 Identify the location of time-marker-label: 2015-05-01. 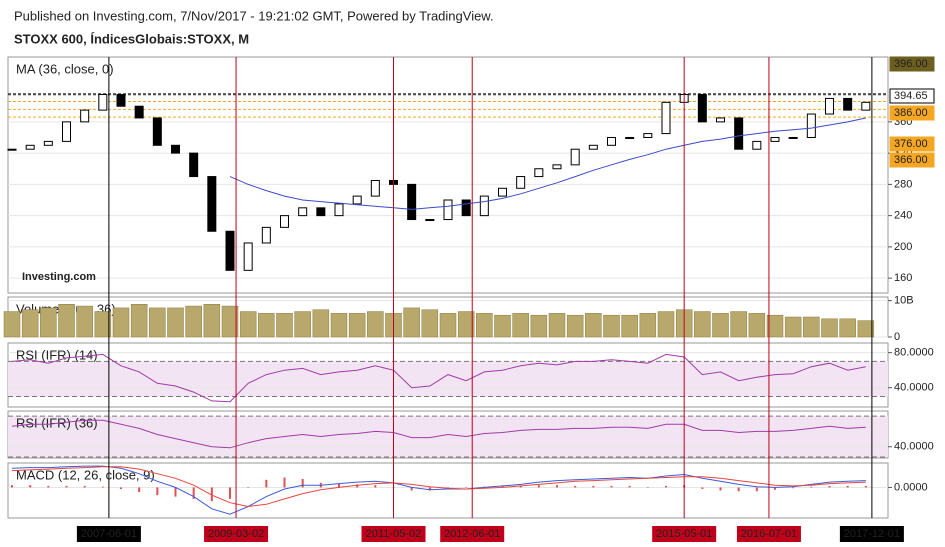
(684, 534).